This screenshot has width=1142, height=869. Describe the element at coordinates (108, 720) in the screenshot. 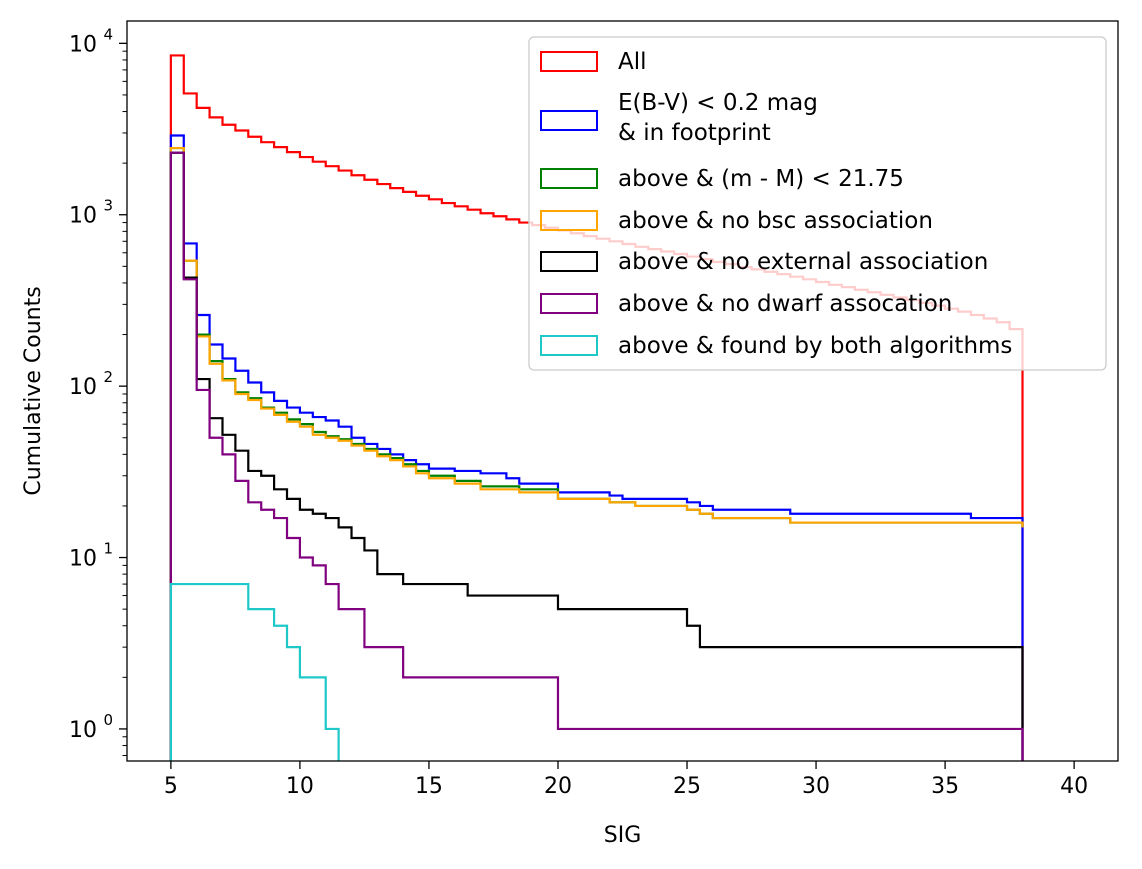

I see `y-tick-exponent: 0` at that location.